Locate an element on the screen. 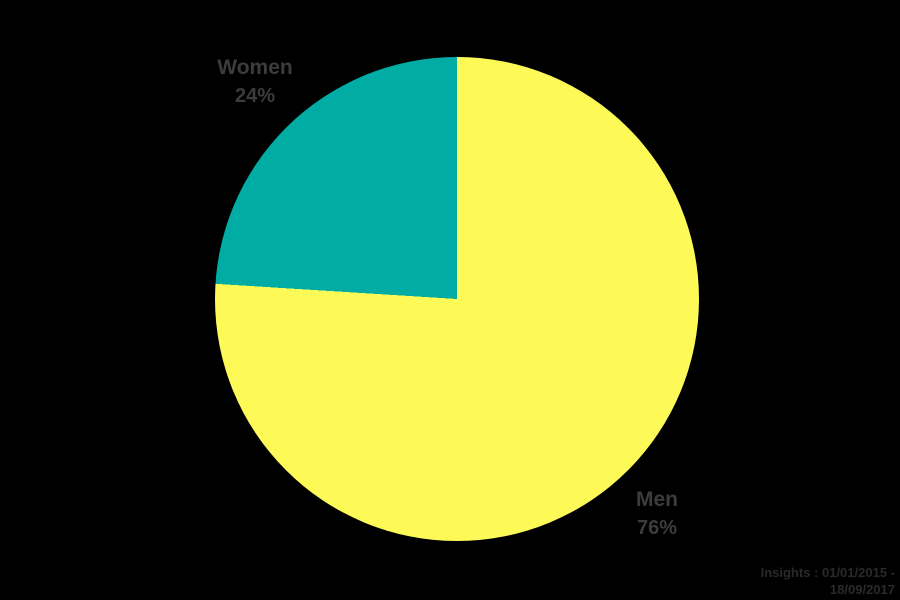  pie-label-men-name: Men is located at coordinates (657, 499).